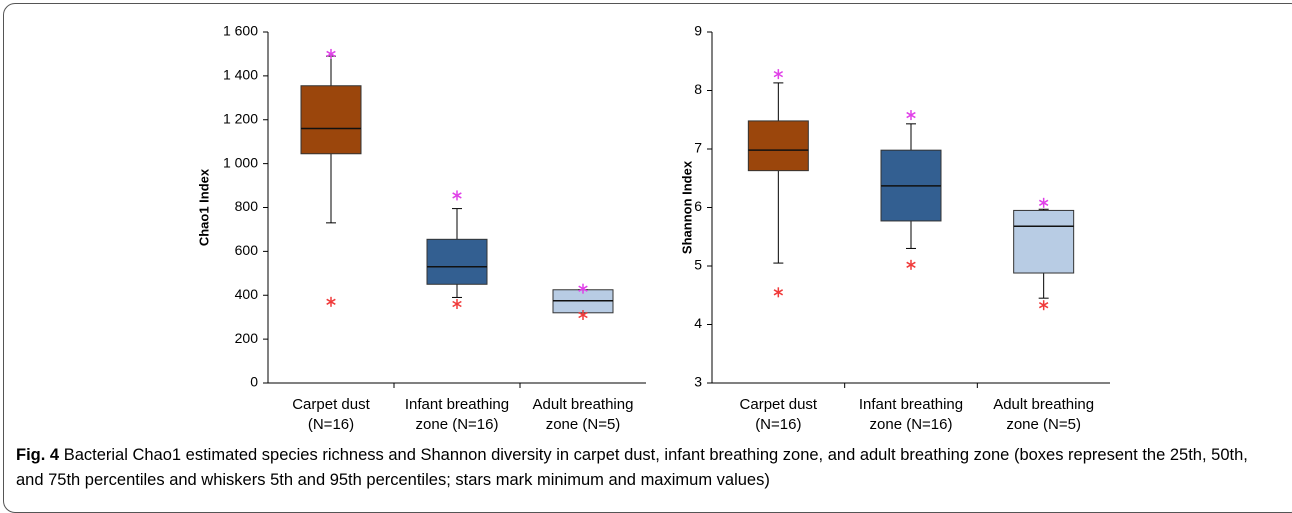 Image resolution: width=1292 pixels, height=513 pixels. Describe the element at coordinates (254, 382) in the screenshot. I see `y-tick-label: 0` at that location.